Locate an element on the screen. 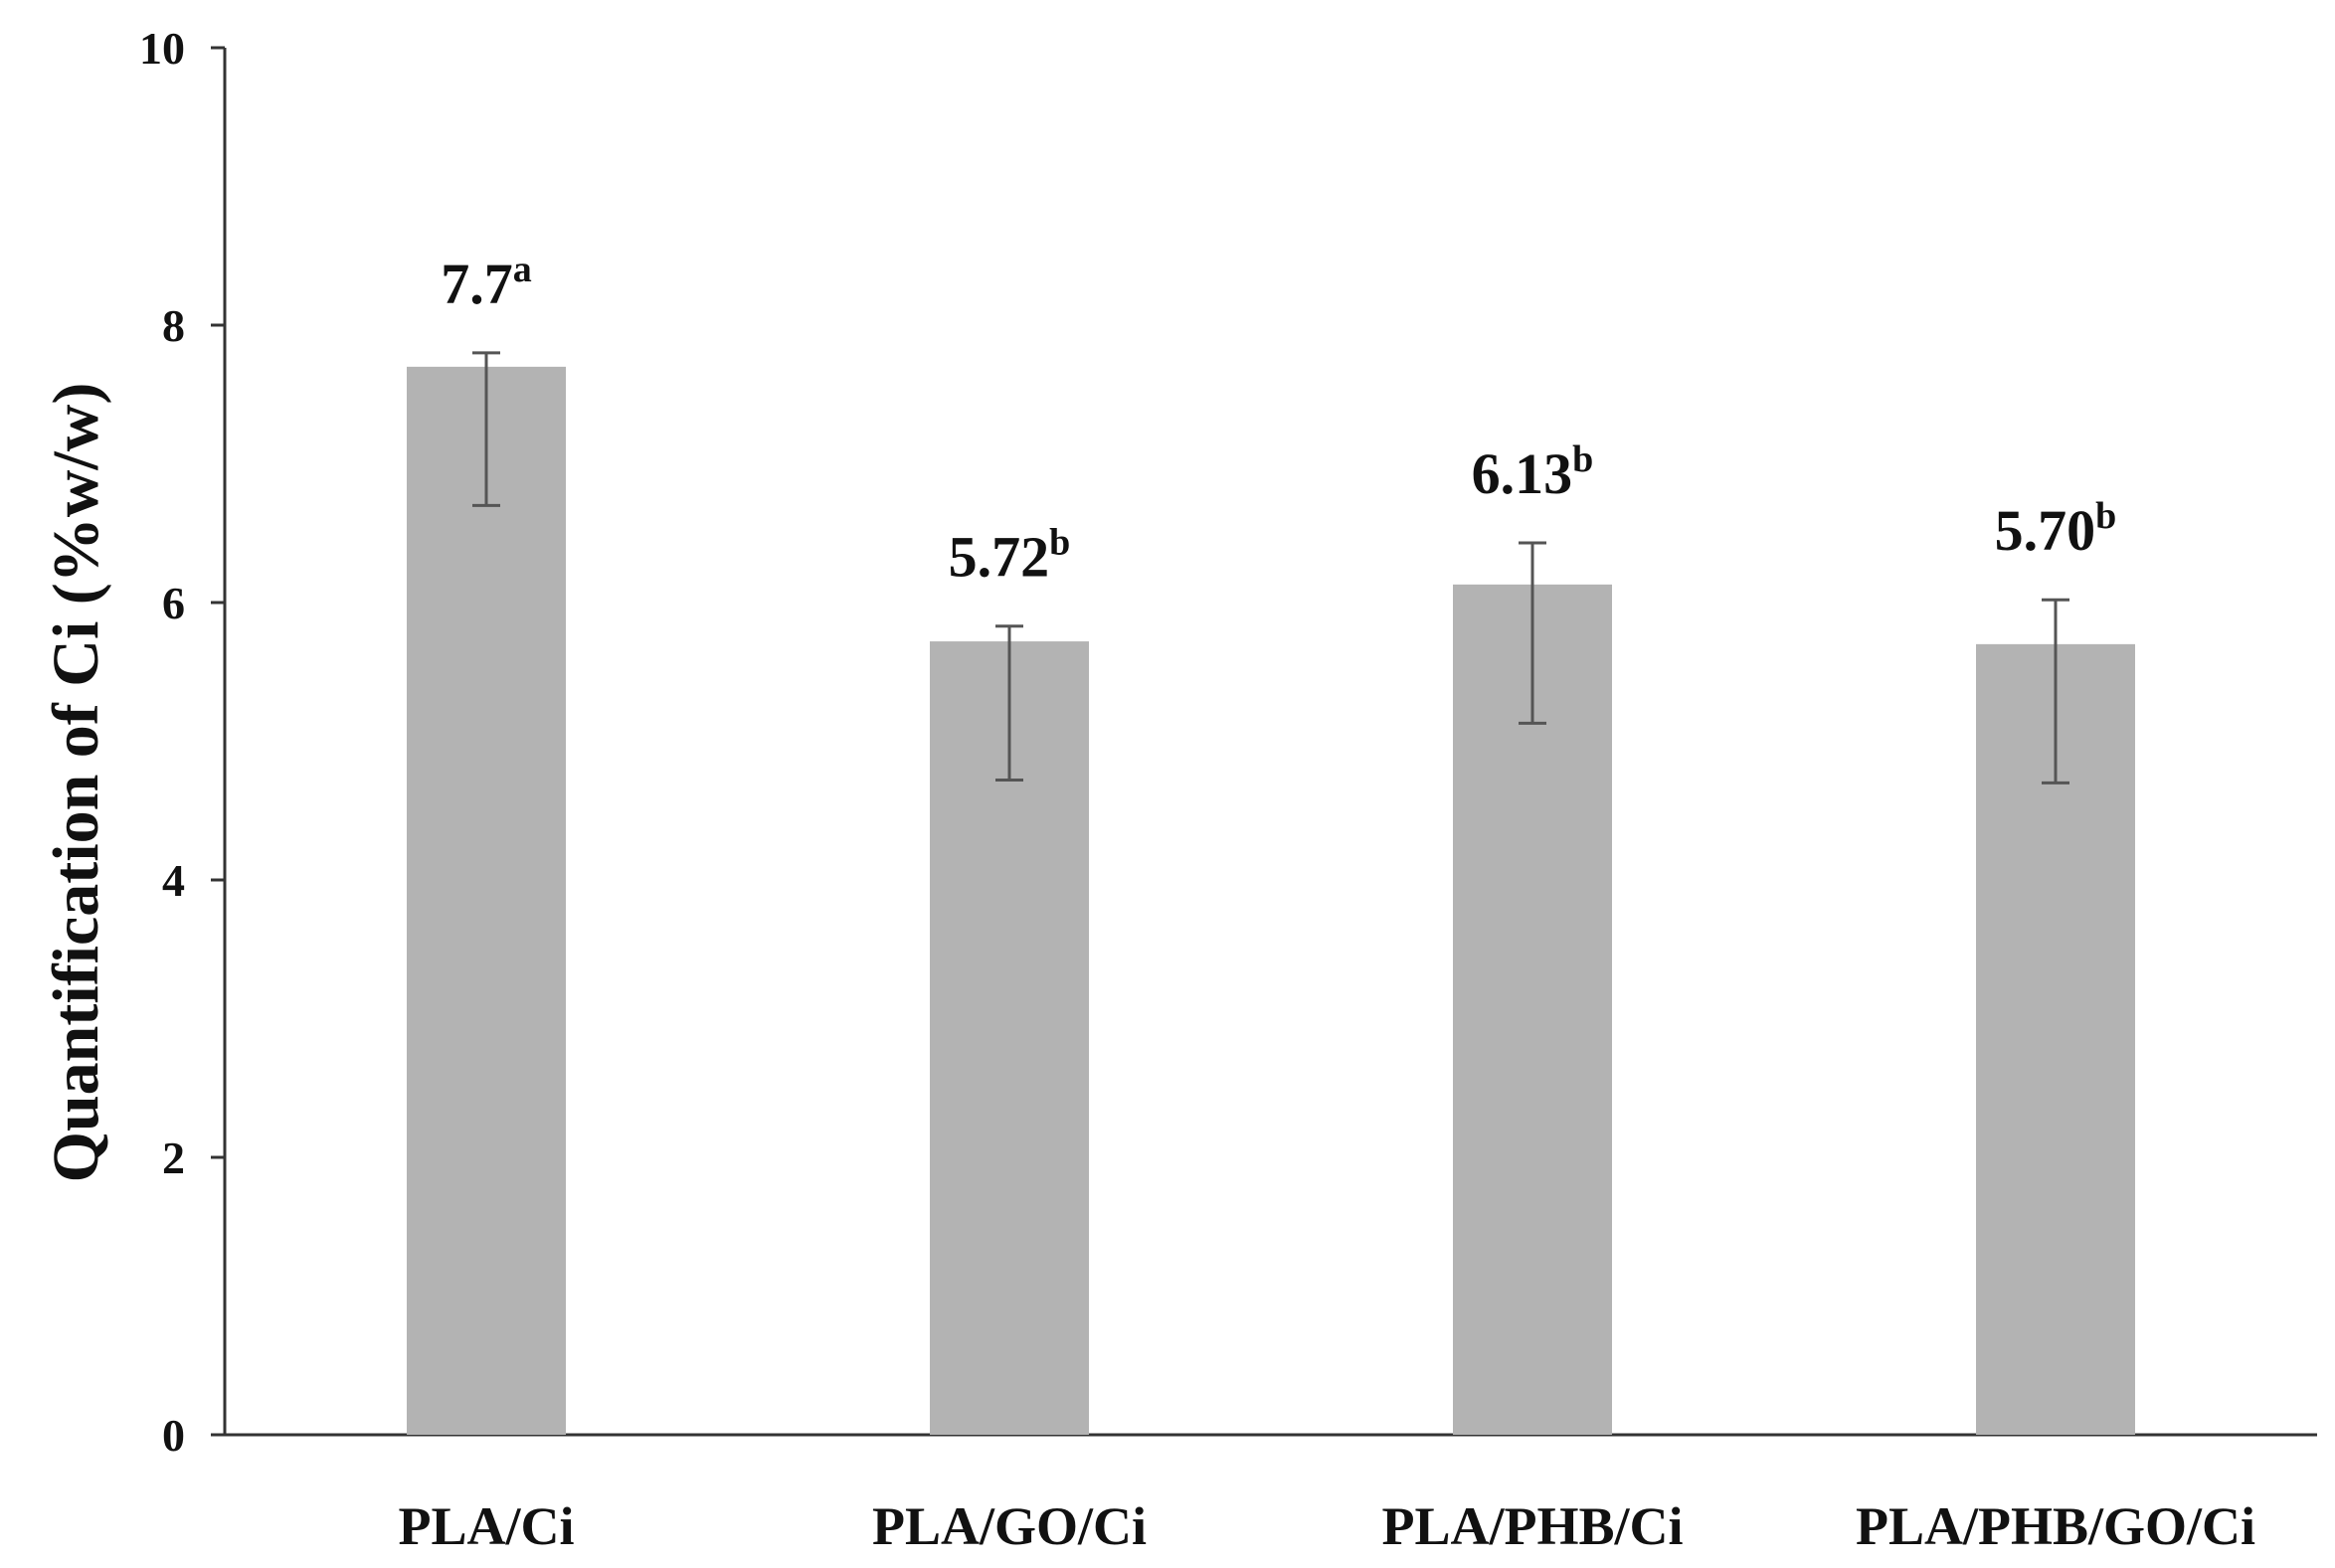 This screenshot has width=2335, height=1568. data-label: 7.7a is located at coordinates (487, 282).